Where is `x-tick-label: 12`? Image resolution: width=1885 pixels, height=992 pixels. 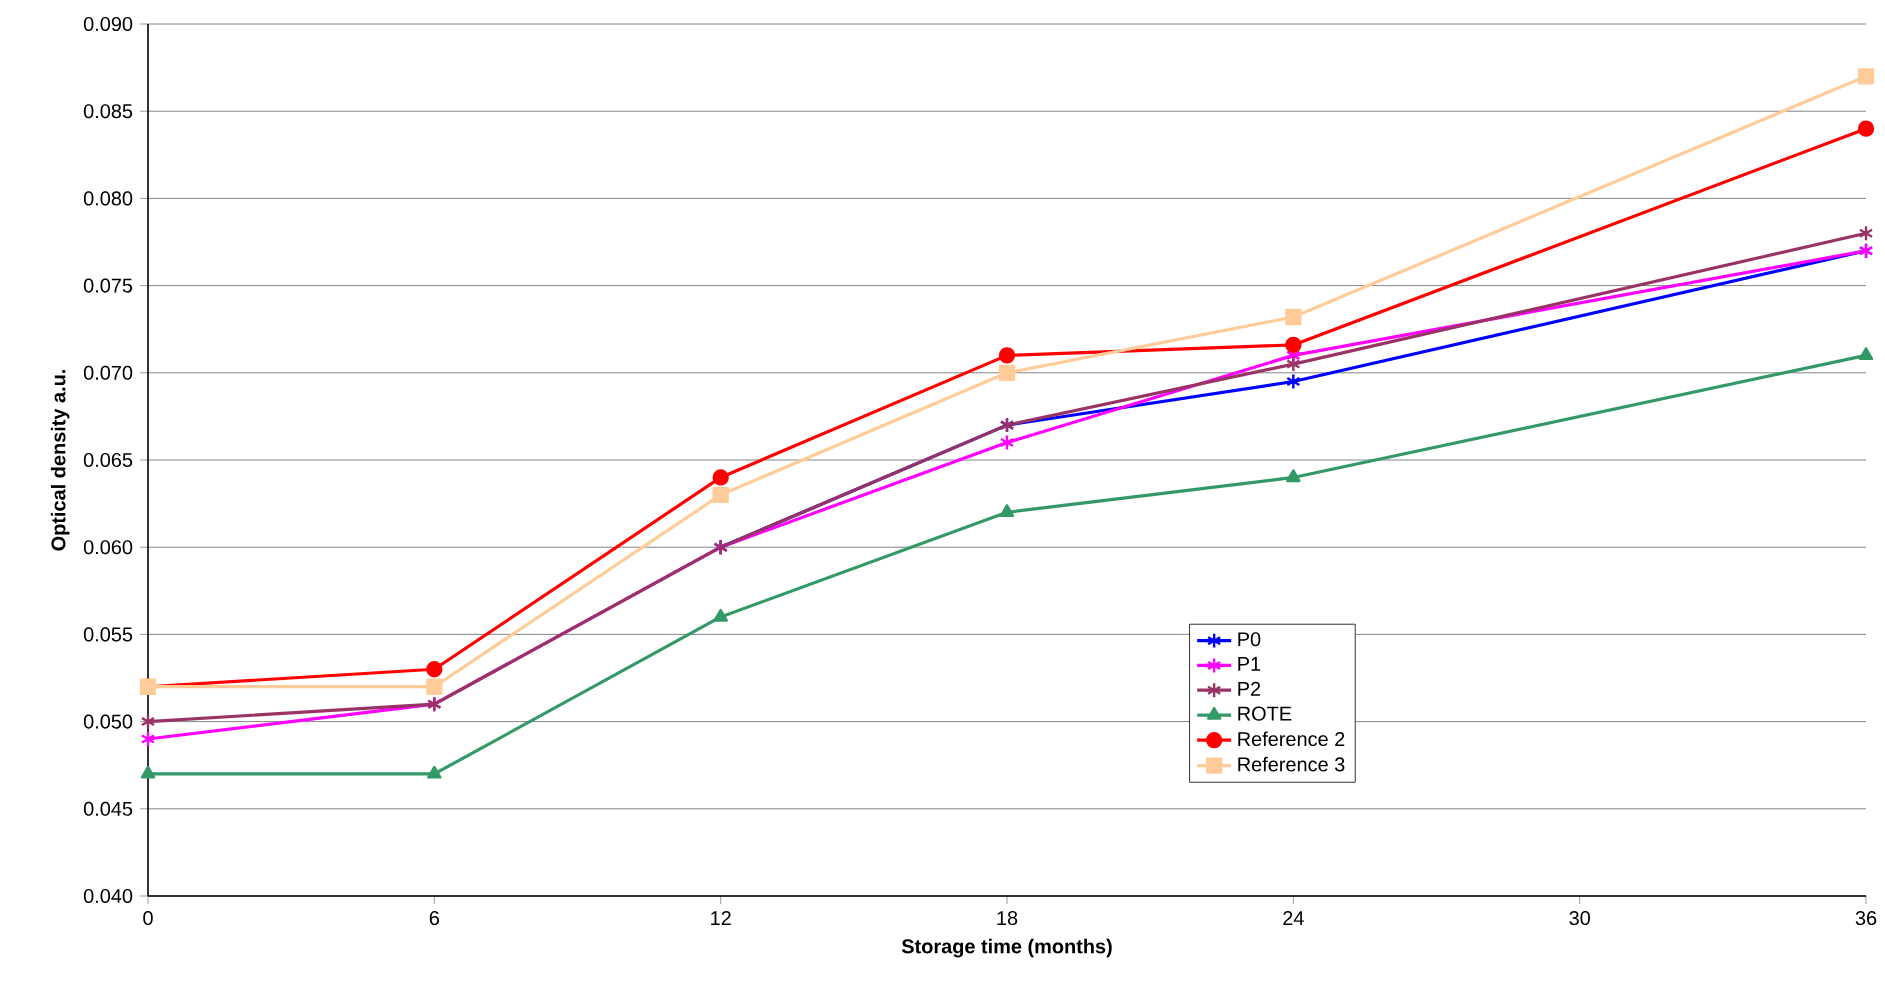 x-tick-label: 12 is located at coordinates (721, 918).